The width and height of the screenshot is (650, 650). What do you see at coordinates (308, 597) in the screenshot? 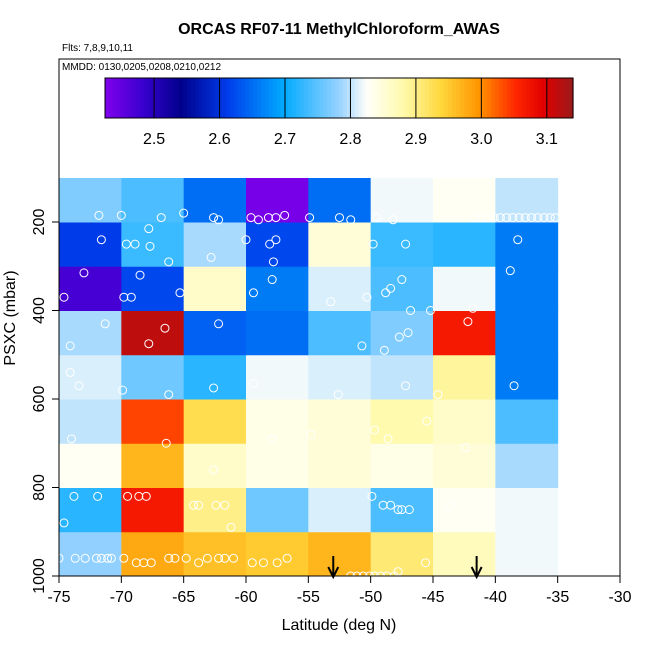
I see `x-tick-label: -55` at bounding box center [308, 597].